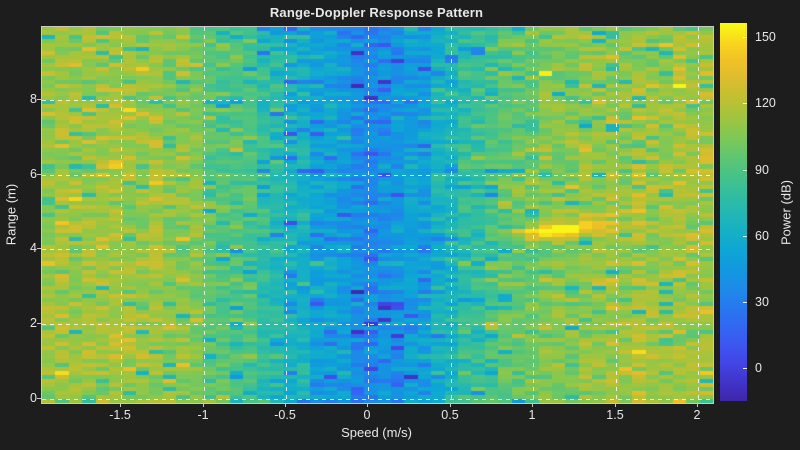 Image resolution: width=800 pixels, height=450 pixels. I want to click on x-tick-label: 0.5, so click(450, 415).